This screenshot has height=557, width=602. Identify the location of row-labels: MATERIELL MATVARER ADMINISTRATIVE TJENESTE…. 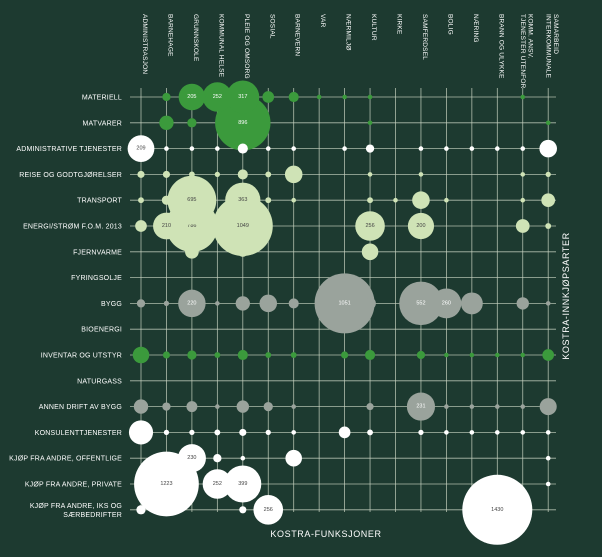
(65, 307).